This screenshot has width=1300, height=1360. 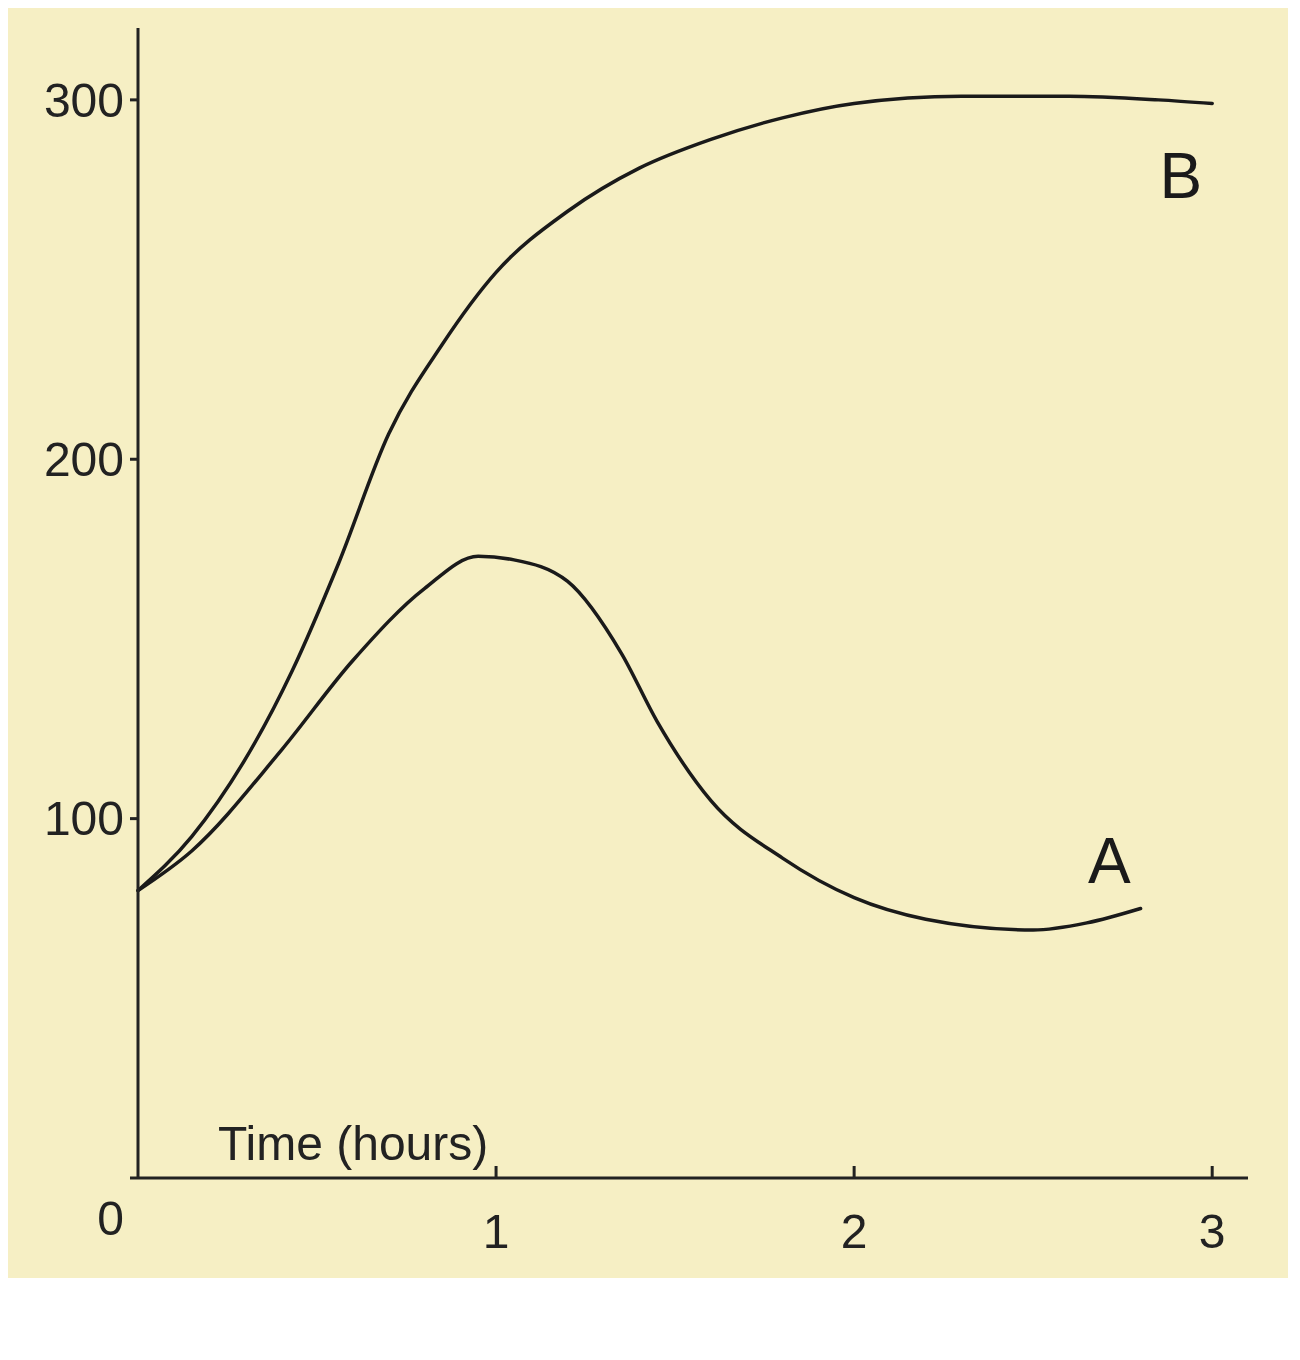 What do you see at coordinates (854, 1231) in the screenshot?
I see `x-tick-label: 2` at bounding box center [854, 1231].